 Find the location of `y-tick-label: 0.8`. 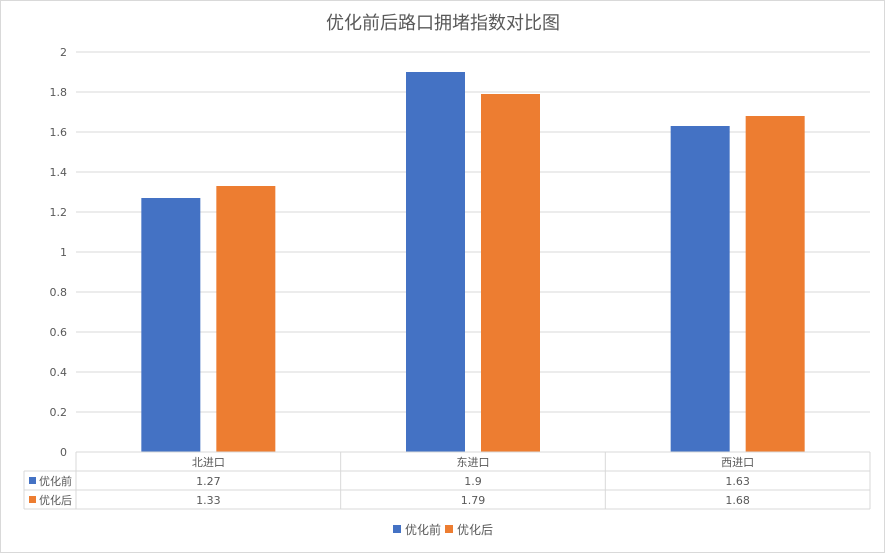

y-tick-label: 0.8 is located at coordinates (59, 292).